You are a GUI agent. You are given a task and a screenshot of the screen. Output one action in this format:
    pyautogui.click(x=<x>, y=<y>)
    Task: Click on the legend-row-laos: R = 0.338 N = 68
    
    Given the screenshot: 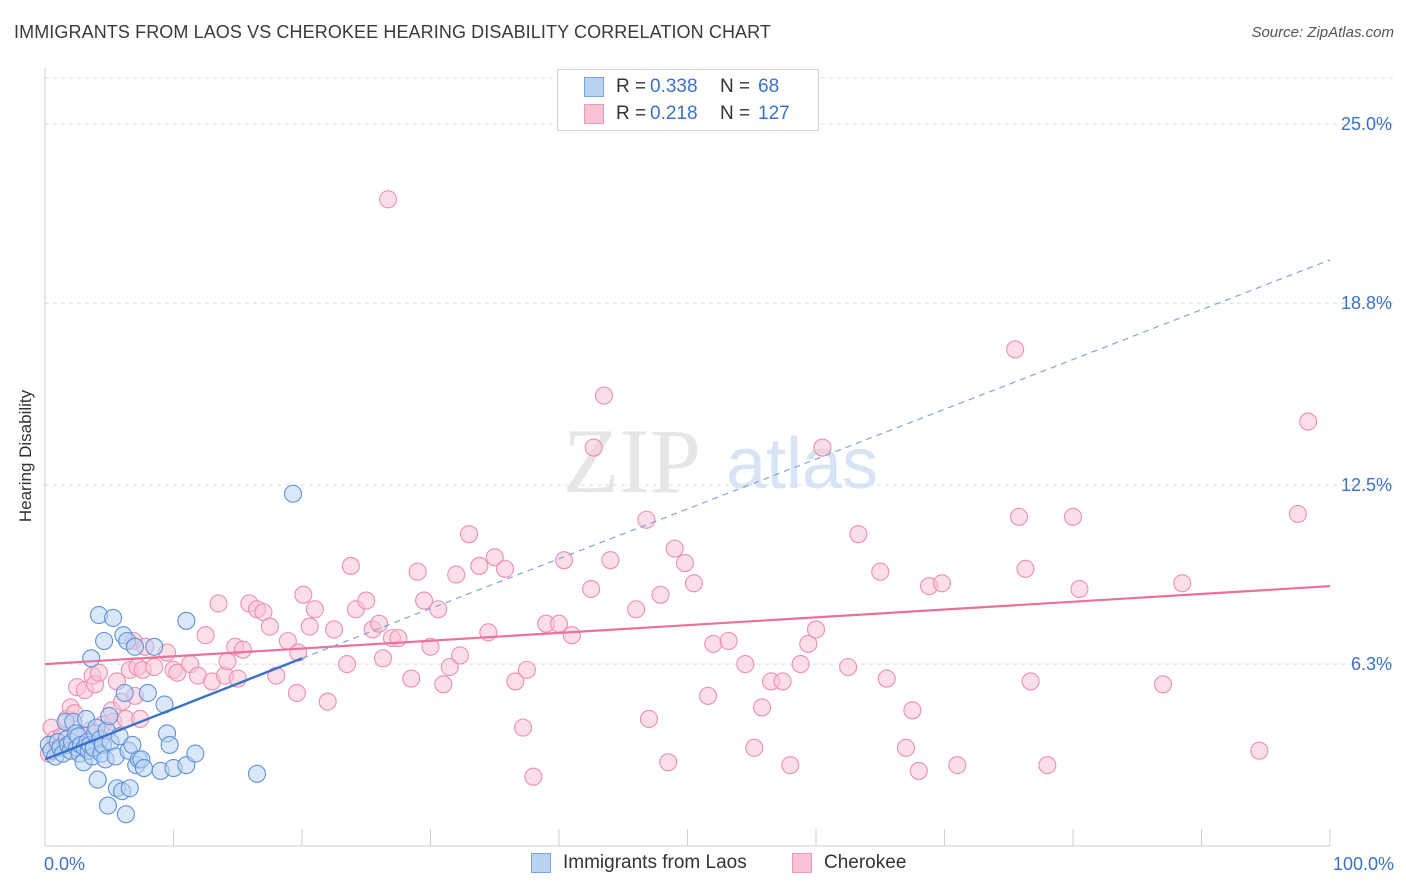 What is the action you would take?
    pyautogui.click(x=681, y=87)
    